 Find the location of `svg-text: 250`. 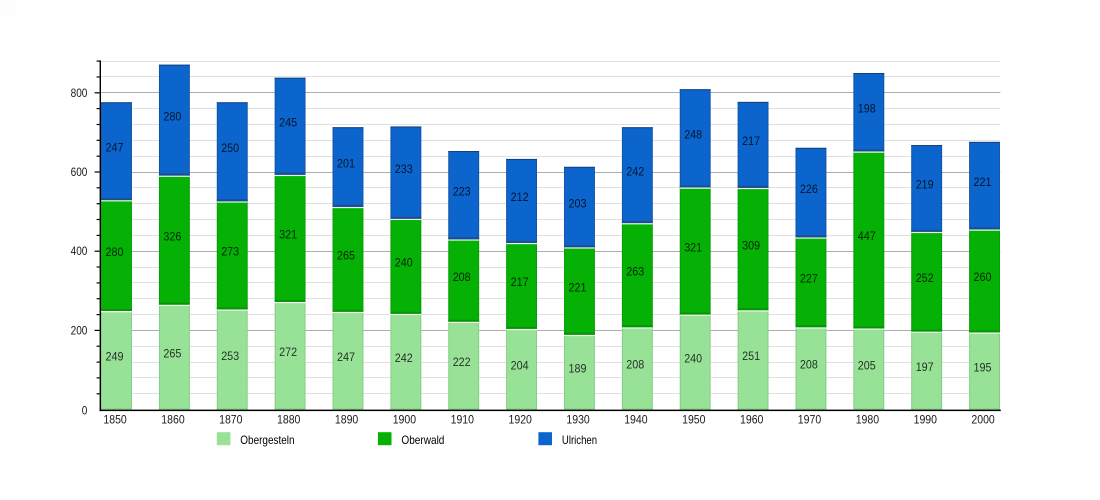

svg-text: 250 is located at coordinates (230, 148).